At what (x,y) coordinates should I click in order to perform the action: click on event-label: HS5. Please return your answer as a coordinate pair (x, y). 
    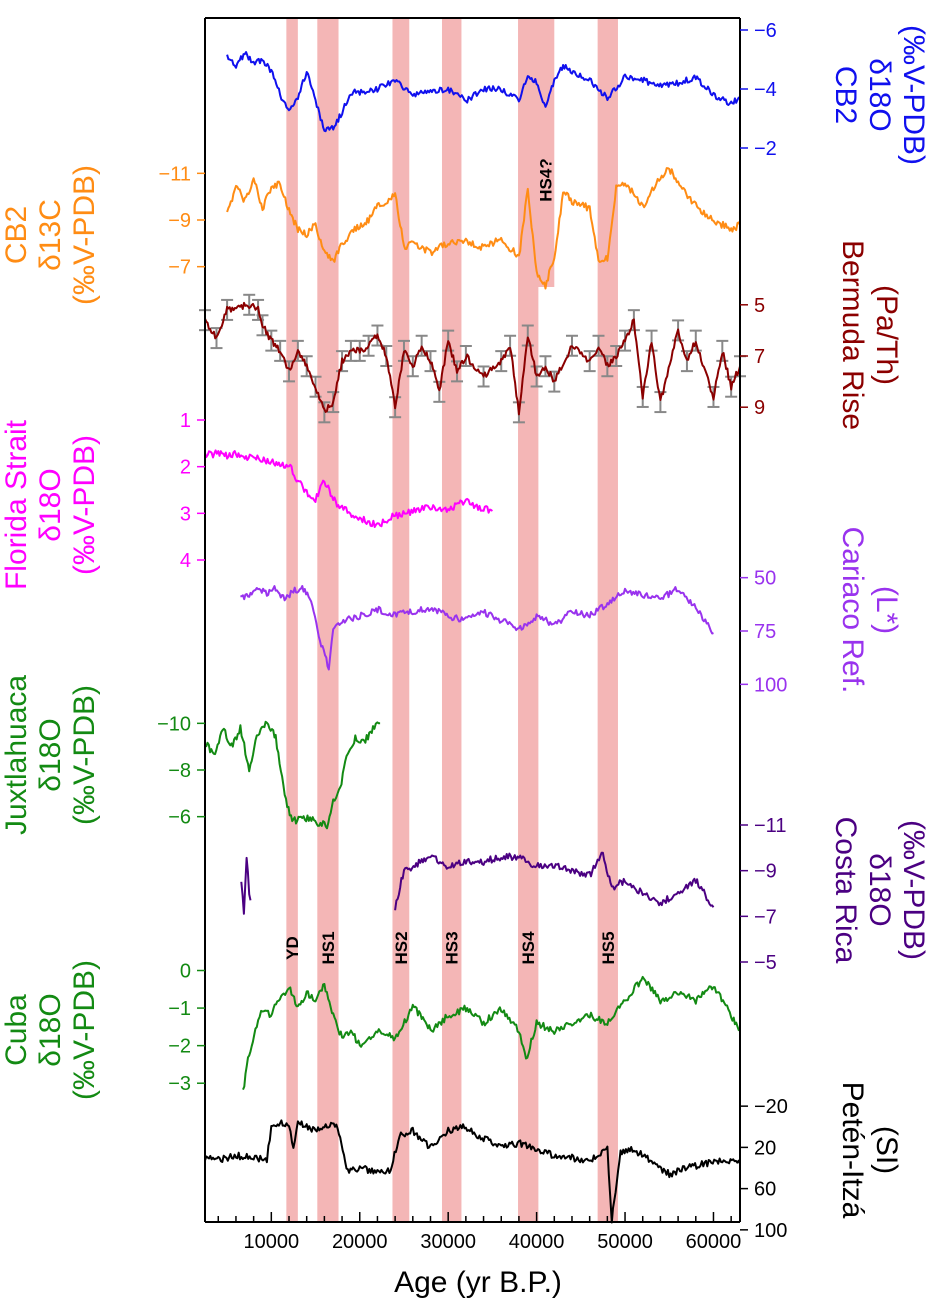
    Looking at the image, I should click on (608, 947).